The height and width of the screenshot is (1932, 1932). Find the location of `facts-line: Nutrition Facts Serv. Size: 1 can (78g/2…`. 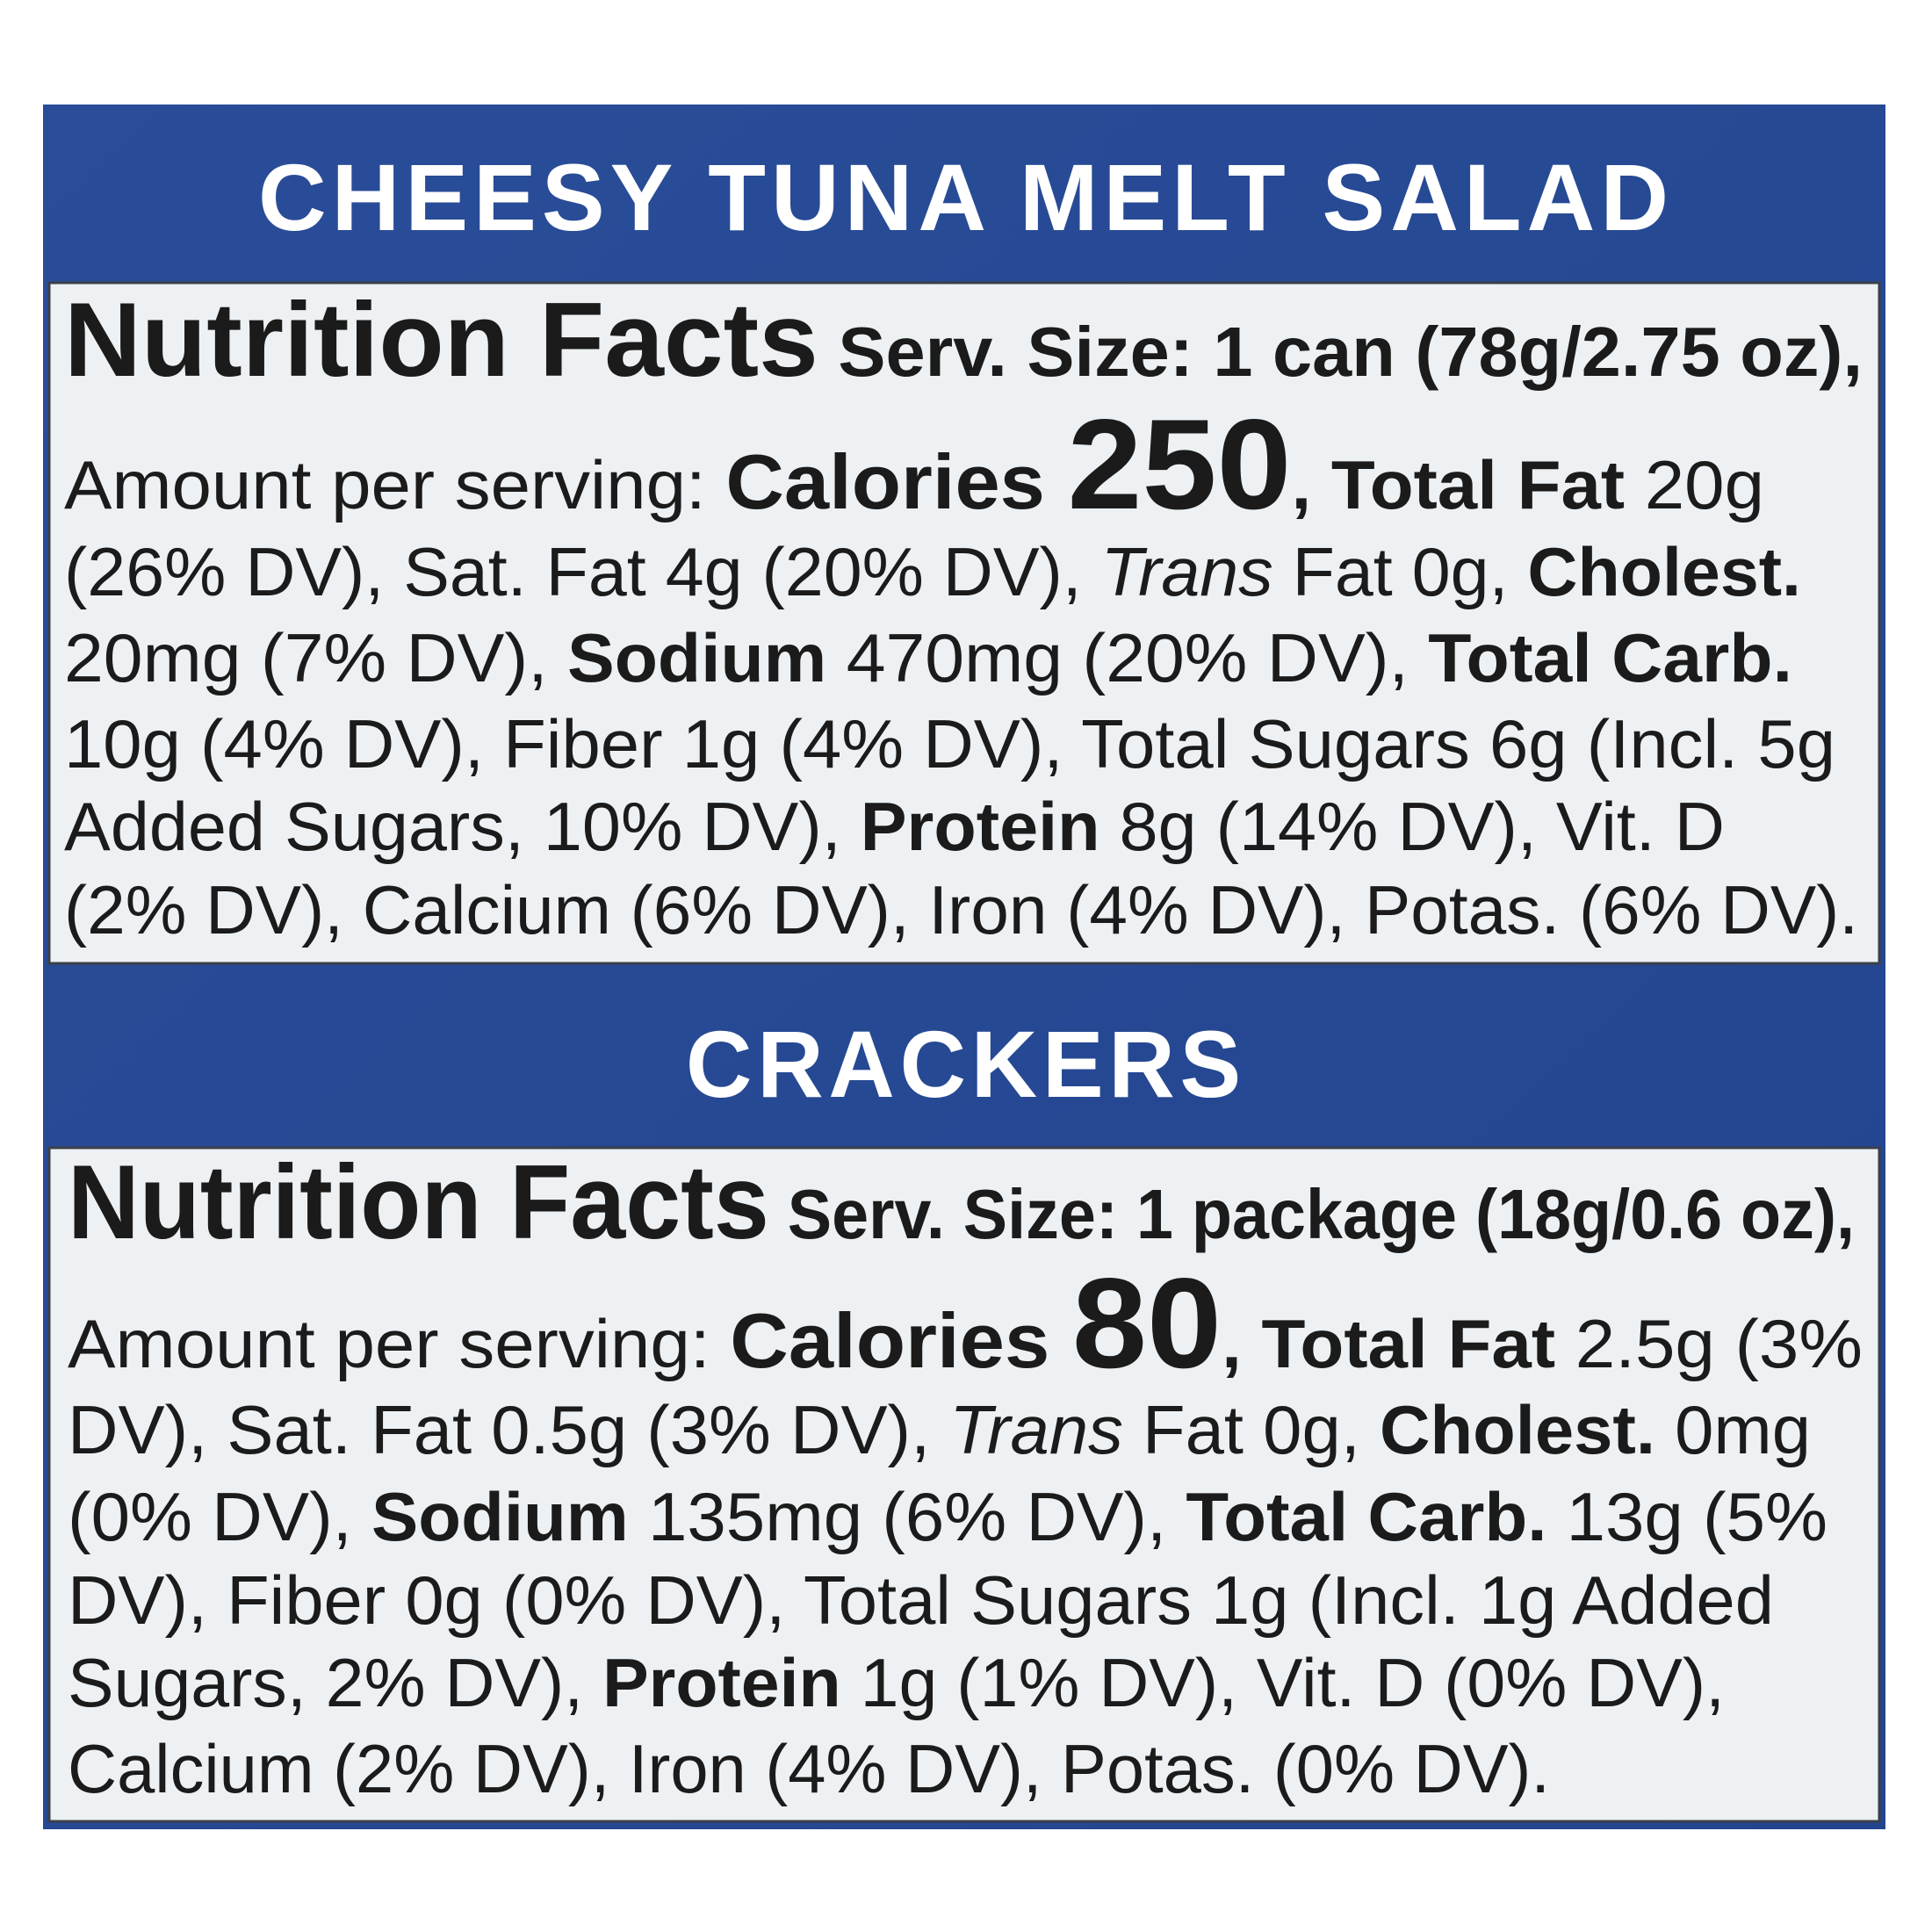

facts-line: Nutrition Facts Serv. Size: 1 can (78g/2… is located at coordinates (963, 340).